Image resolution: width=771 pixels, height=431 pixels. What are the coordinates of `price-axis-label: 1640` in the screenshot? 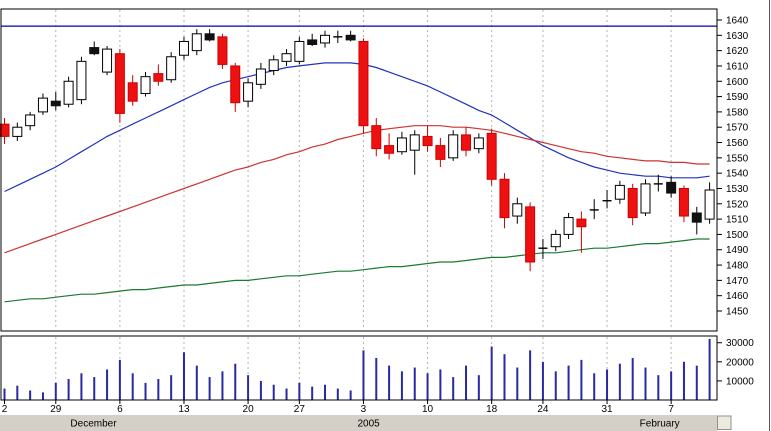 It's located at (737, 21).